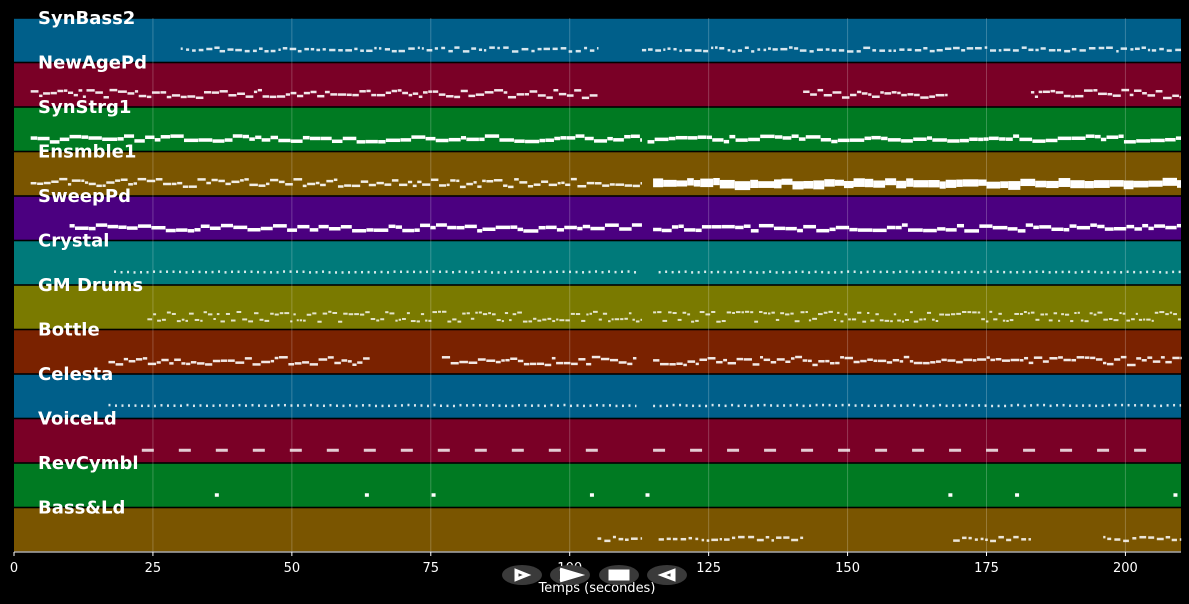  What do you see at coordinates (619, 575) in the screenshot?
I see `stop-button` at bounding box center [619, 575].